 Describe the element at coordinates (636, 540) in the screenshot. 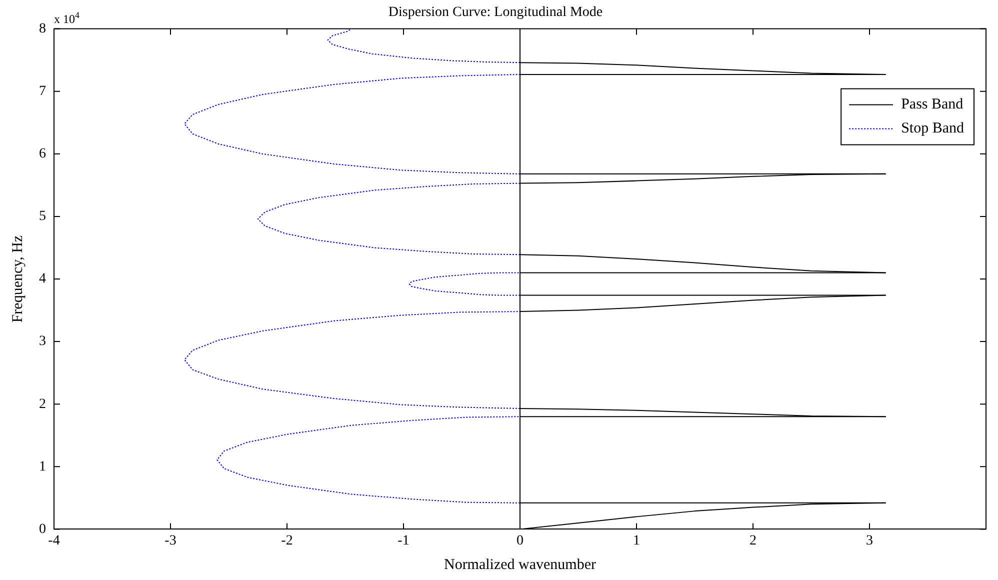

I see `x-tick-label: 1` at that location.